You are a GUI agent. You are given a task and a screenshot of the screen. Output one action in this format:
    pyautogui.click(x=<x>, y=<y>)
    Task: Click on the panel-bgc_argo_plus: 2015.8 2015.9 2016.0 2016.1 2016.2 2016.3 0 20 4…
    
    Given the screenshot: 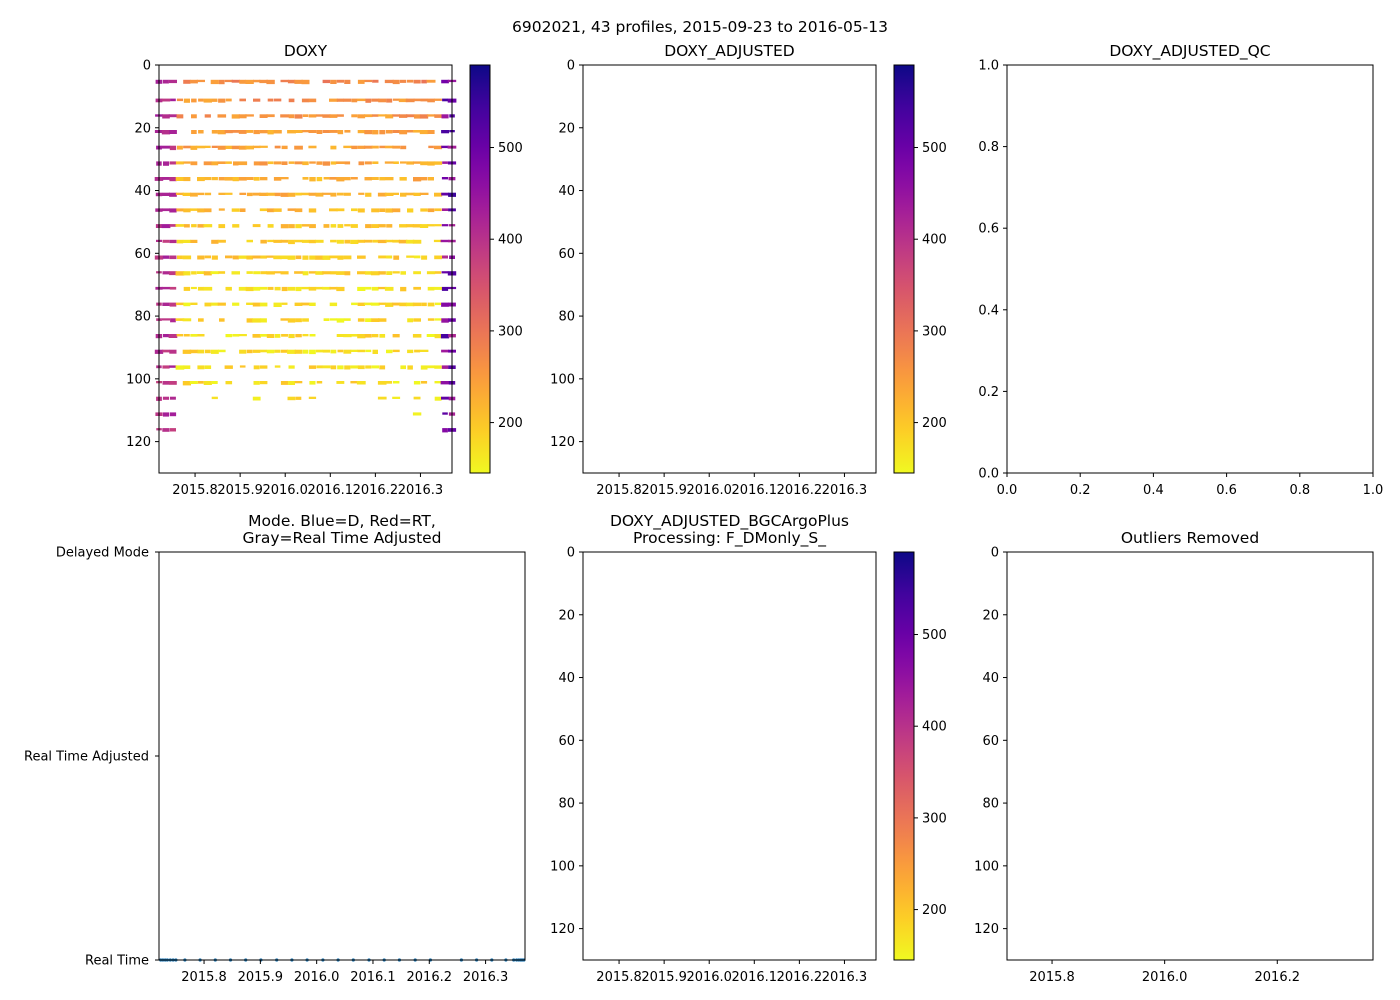 What is the action you would take?
    pyautogui.click(x=748, y=748)
    